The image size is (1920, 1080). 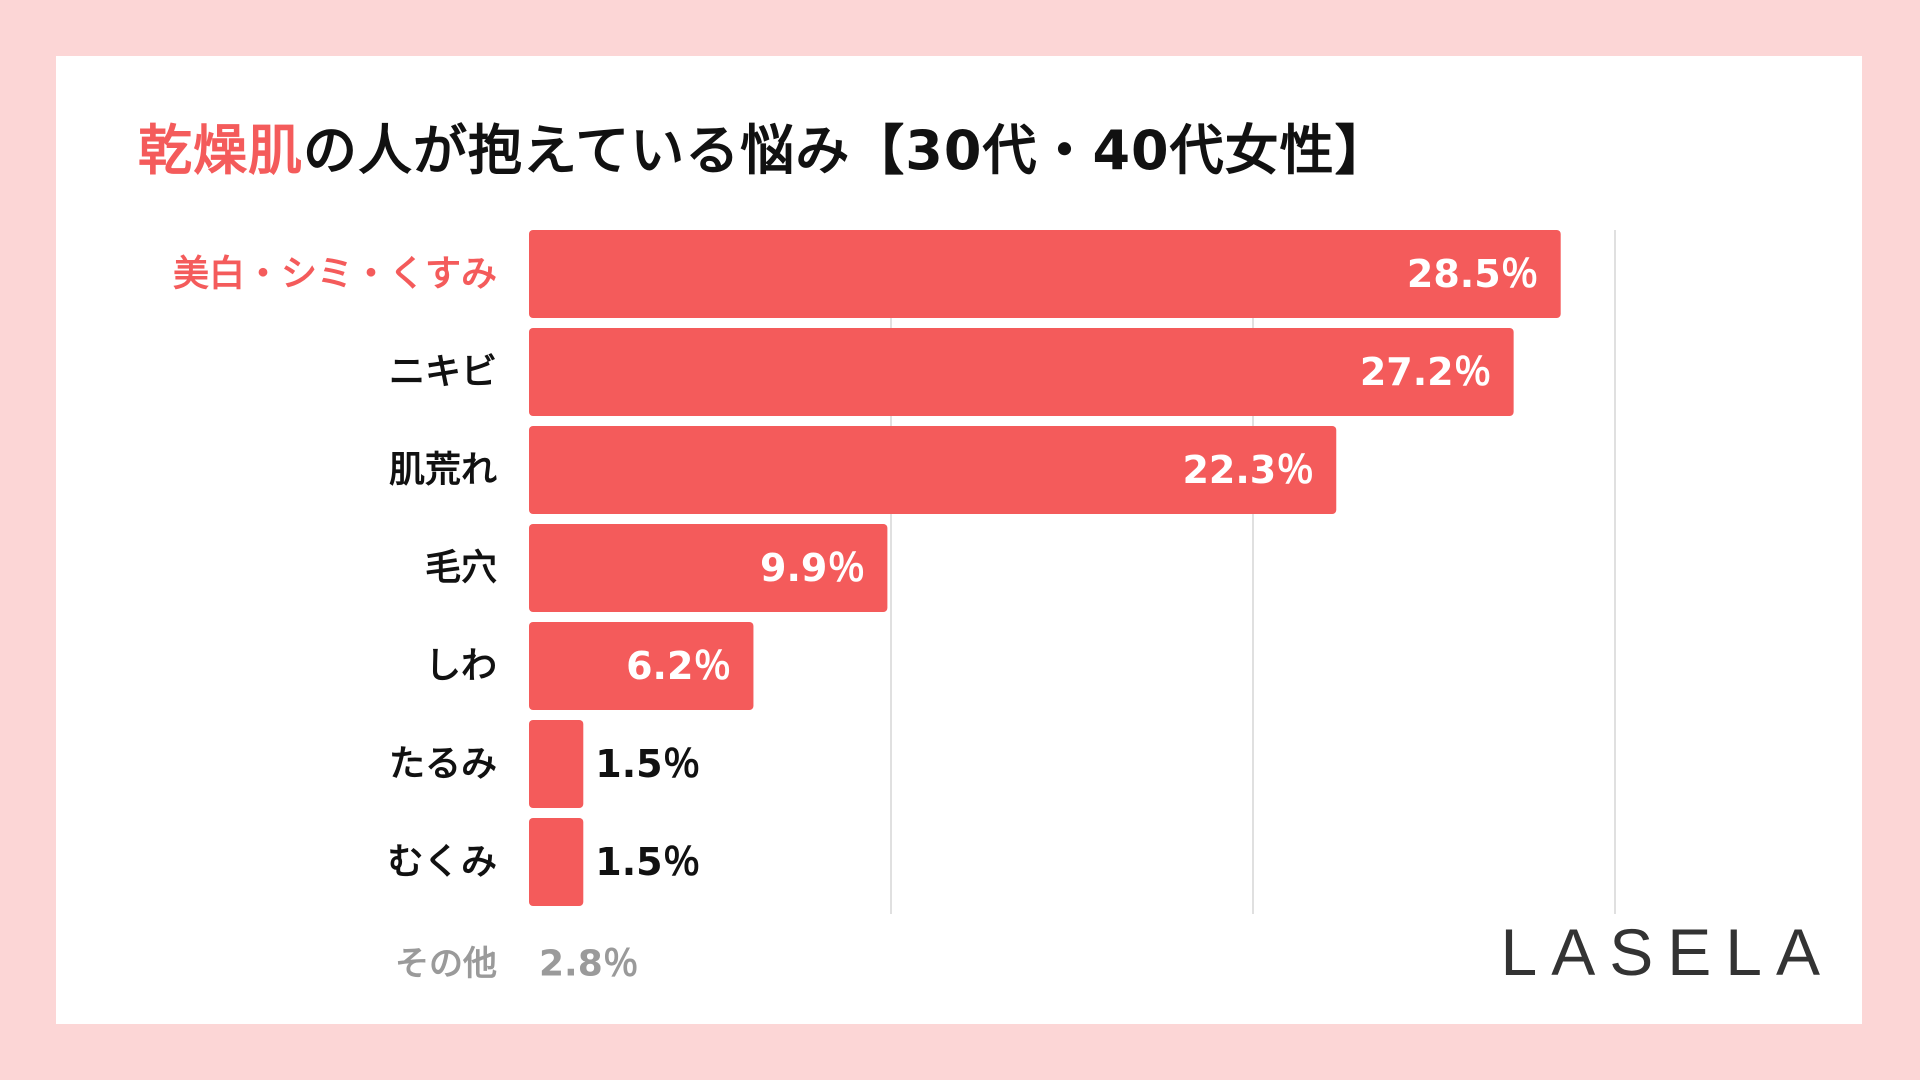 I want to click on value-label-4: 6.2％, so click(x=678, y=666).